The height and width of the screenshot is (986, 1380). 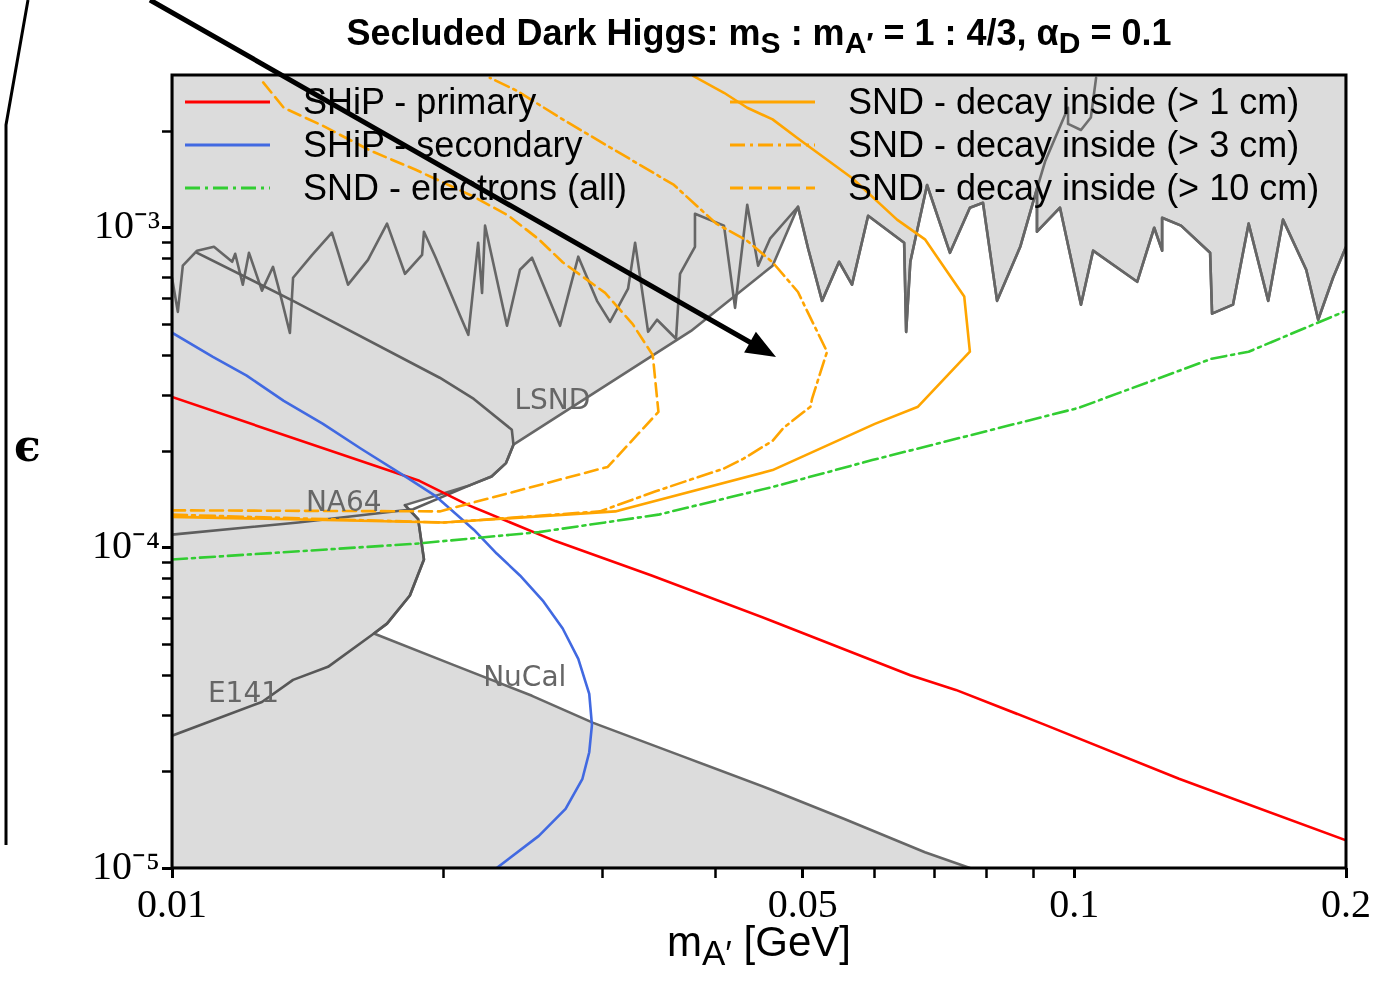 What do you see at coordinates (552, 399) in the screenshot?
I see `annotation: LSND` at bounding box center [552, 399].